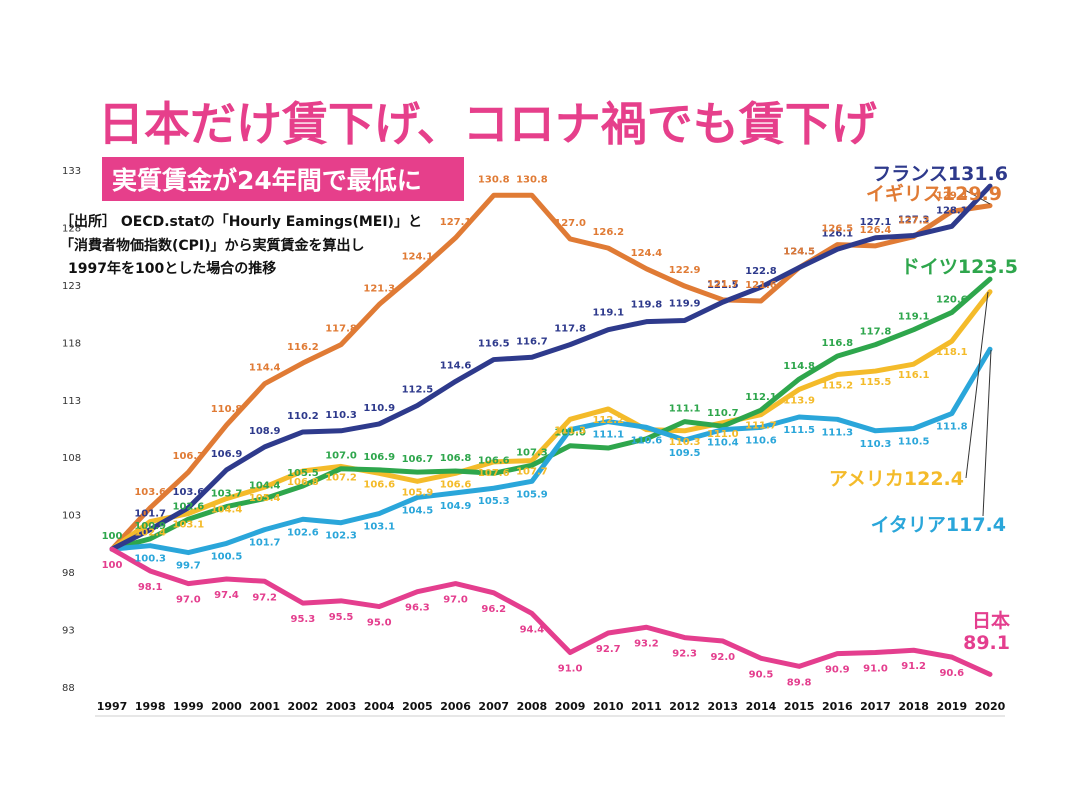 The width and height of the screenshot is (1080, 798). What do you see at coordinates (189, 456) in the screenshot?
I see `data-label: 106.7` at bounding box center [189, 456].